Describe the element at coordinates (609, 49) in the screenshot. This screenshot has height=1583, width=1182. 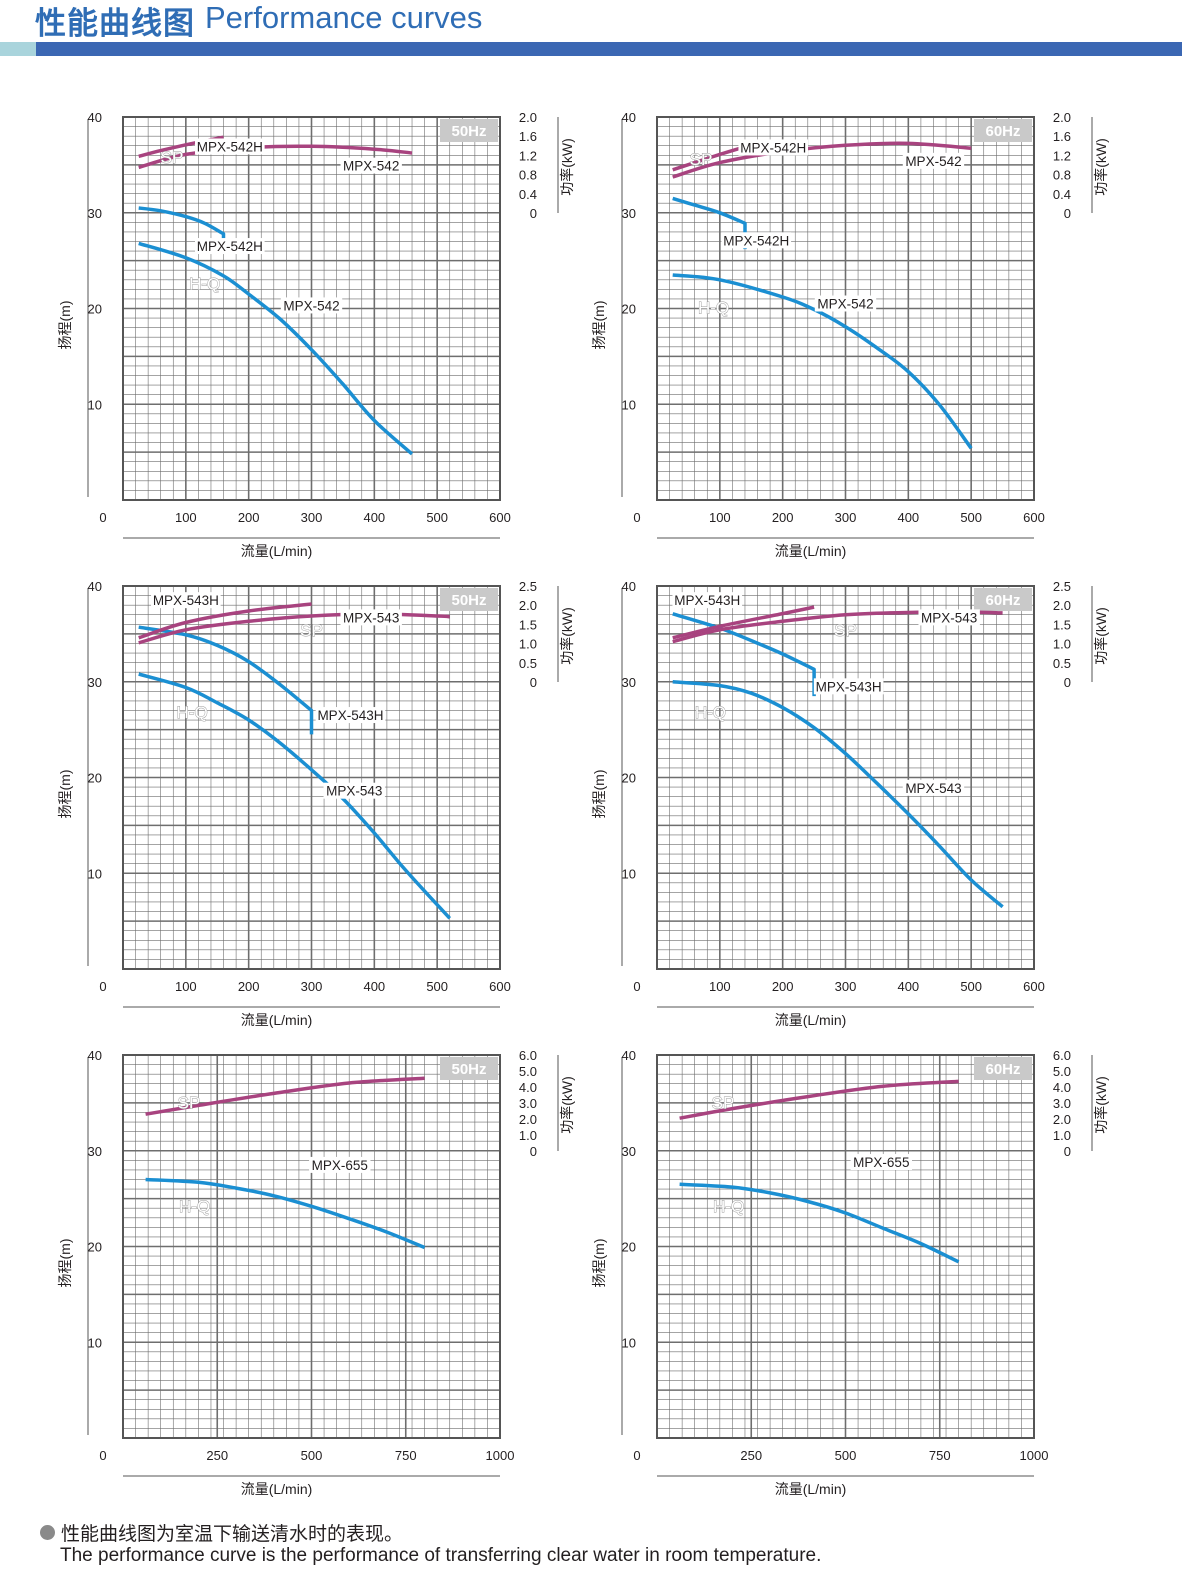
I see `header-accent-bar` at that location.